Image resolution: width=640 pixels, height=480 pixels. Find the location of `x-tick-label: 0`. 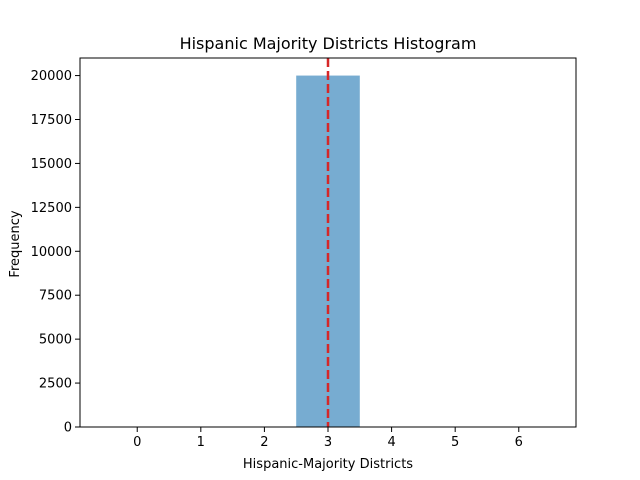

x-tick-label: 0 is located at coordinates (137, 442).